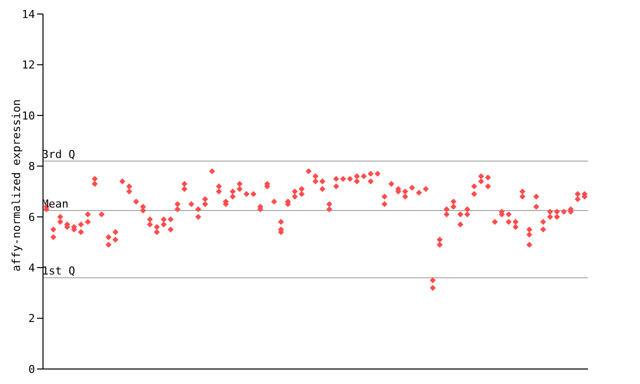  I want to click on y-tick-label: 4, so click(32, 267).